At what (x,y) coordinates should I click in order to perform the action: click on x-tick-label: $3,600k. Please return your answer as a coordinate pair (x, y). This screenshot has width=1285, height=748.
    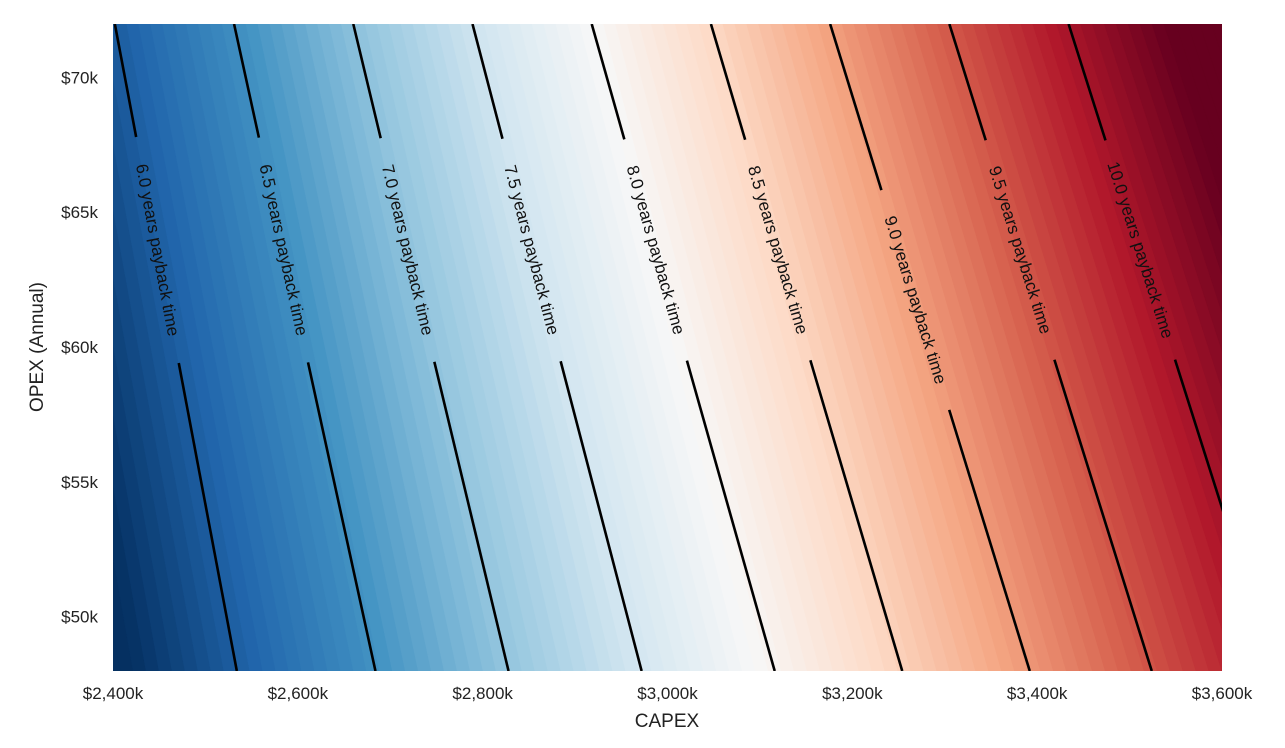
    Looking at the image, I should click on (1222, 693).